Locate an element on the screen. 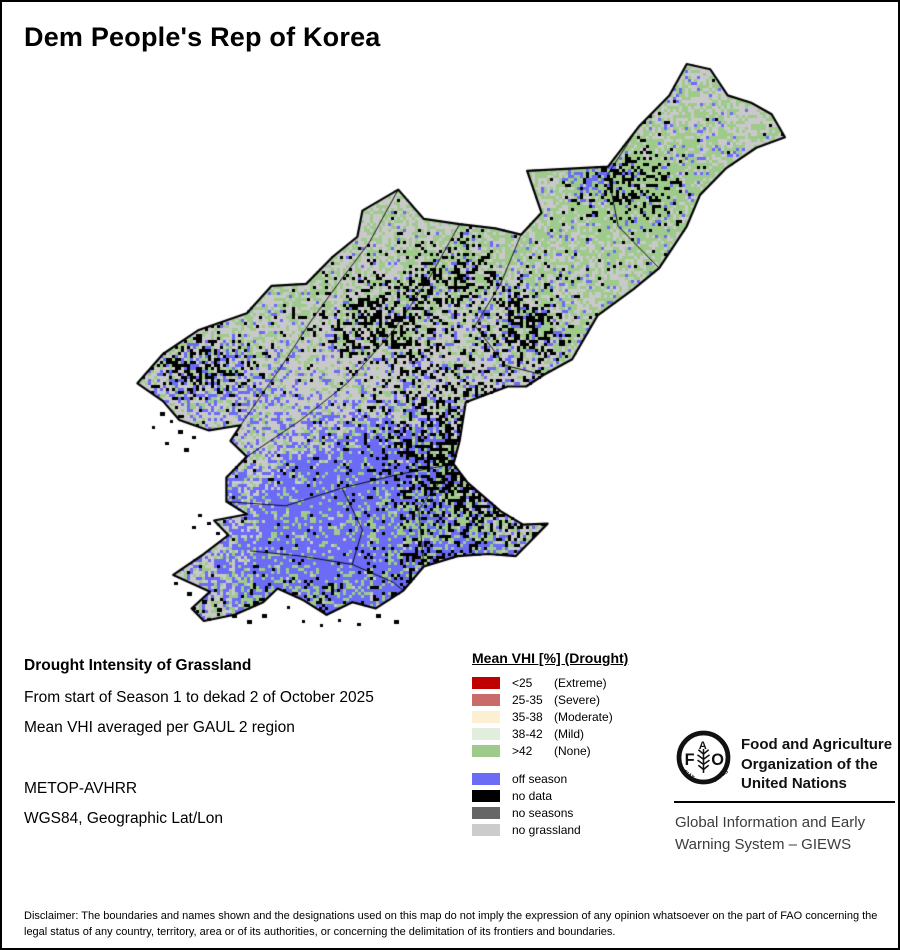  legend-item-label: (Severe) is located at coordinates (577, 699).